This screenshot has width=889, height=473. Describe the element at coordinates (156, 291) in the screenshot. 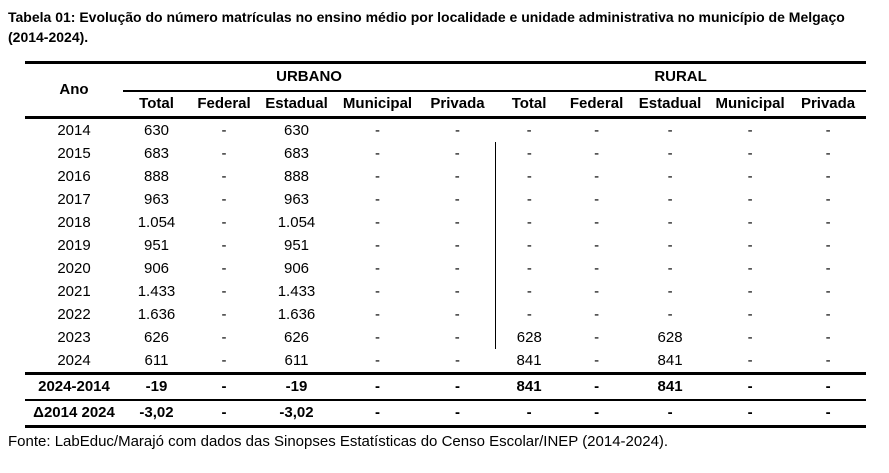

I see `value-cell: 1.433` at that location.